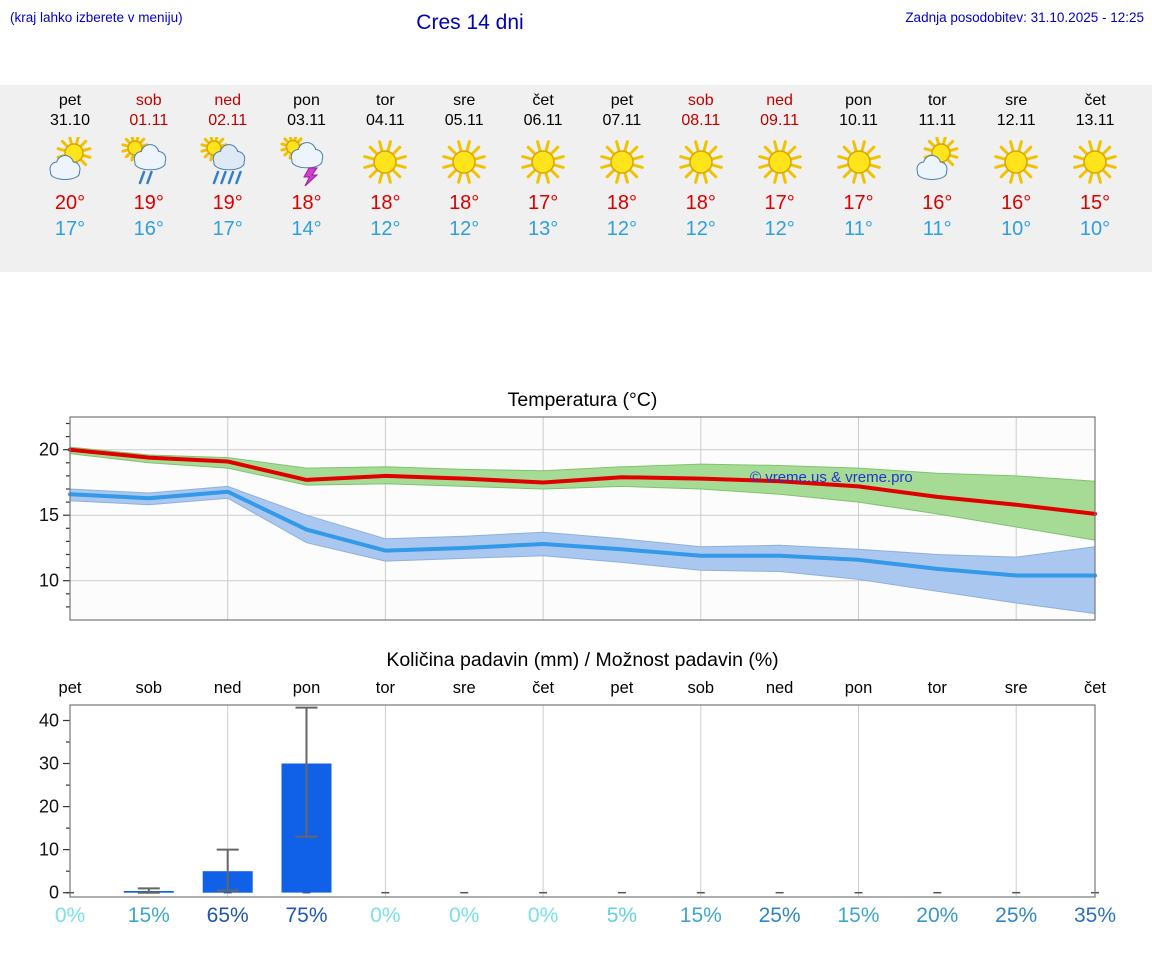  Describe the element at coordinates (148, 229) in the screenshot. I see `low-temp: 16°` at that location.